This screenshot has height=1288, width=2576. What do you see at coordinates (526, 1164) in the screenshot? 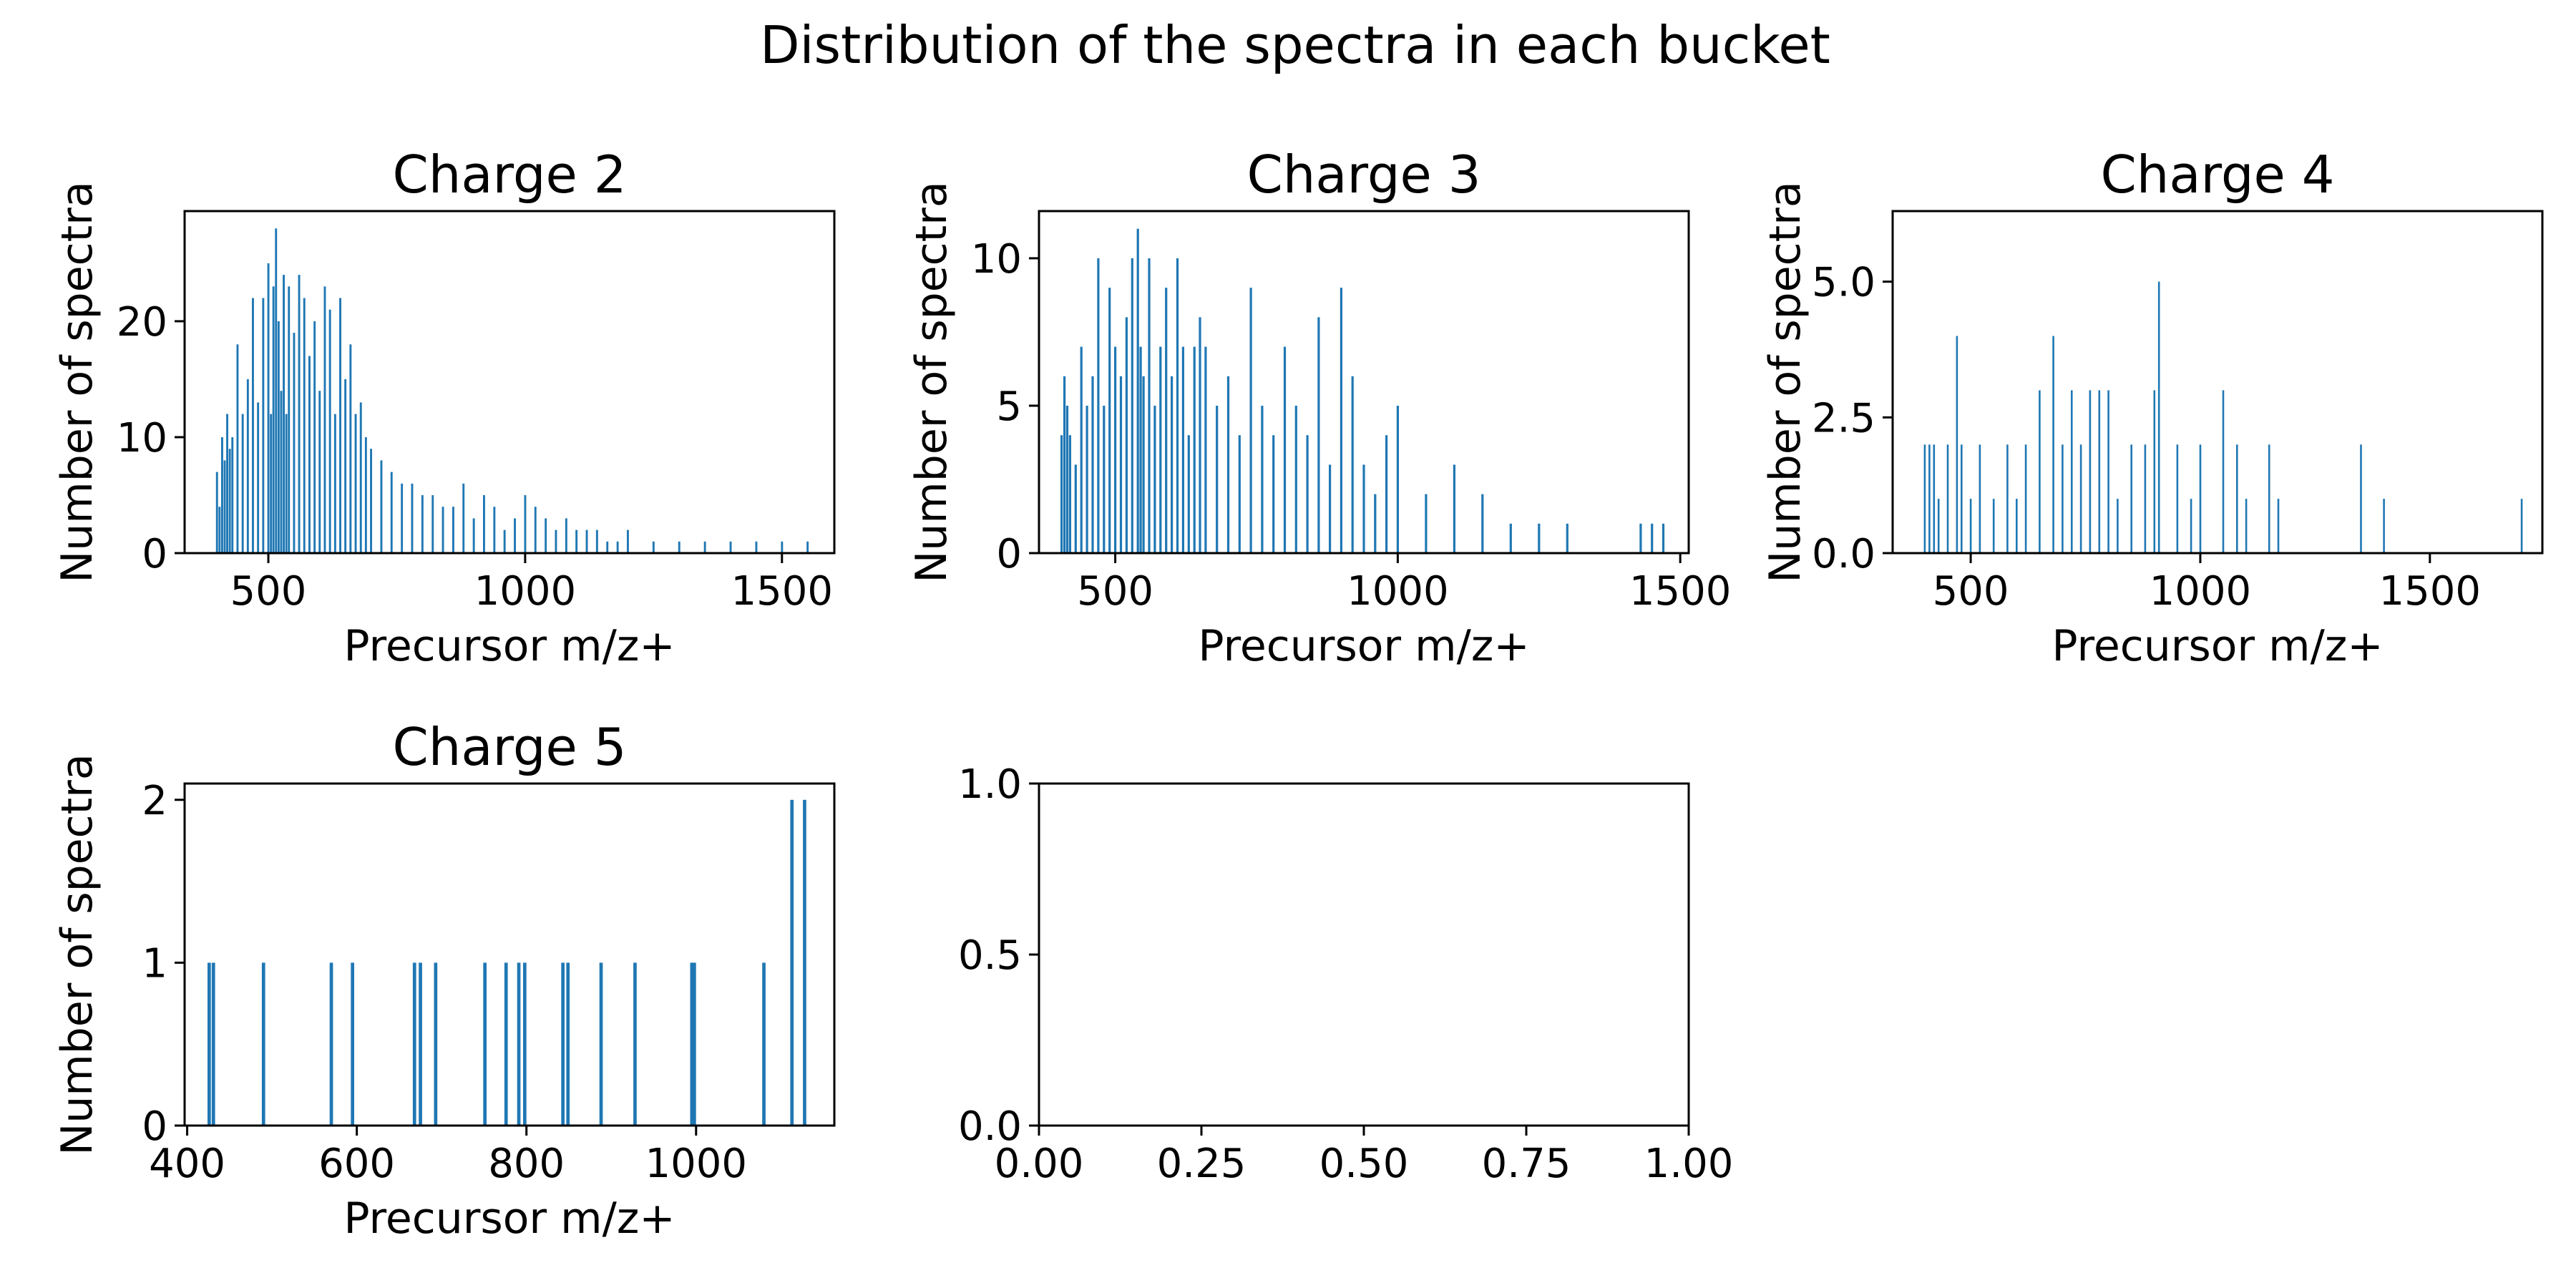
I see `x-tick-label: 800` at bounding box center [526, 1164].